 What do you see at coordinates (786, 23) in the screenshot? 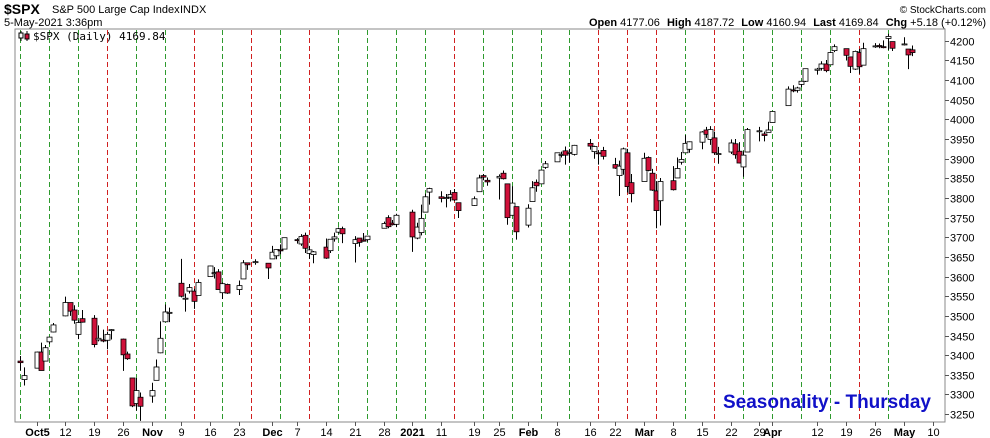
I see `low-value: 4160.94` at bounding box center [786, 23].